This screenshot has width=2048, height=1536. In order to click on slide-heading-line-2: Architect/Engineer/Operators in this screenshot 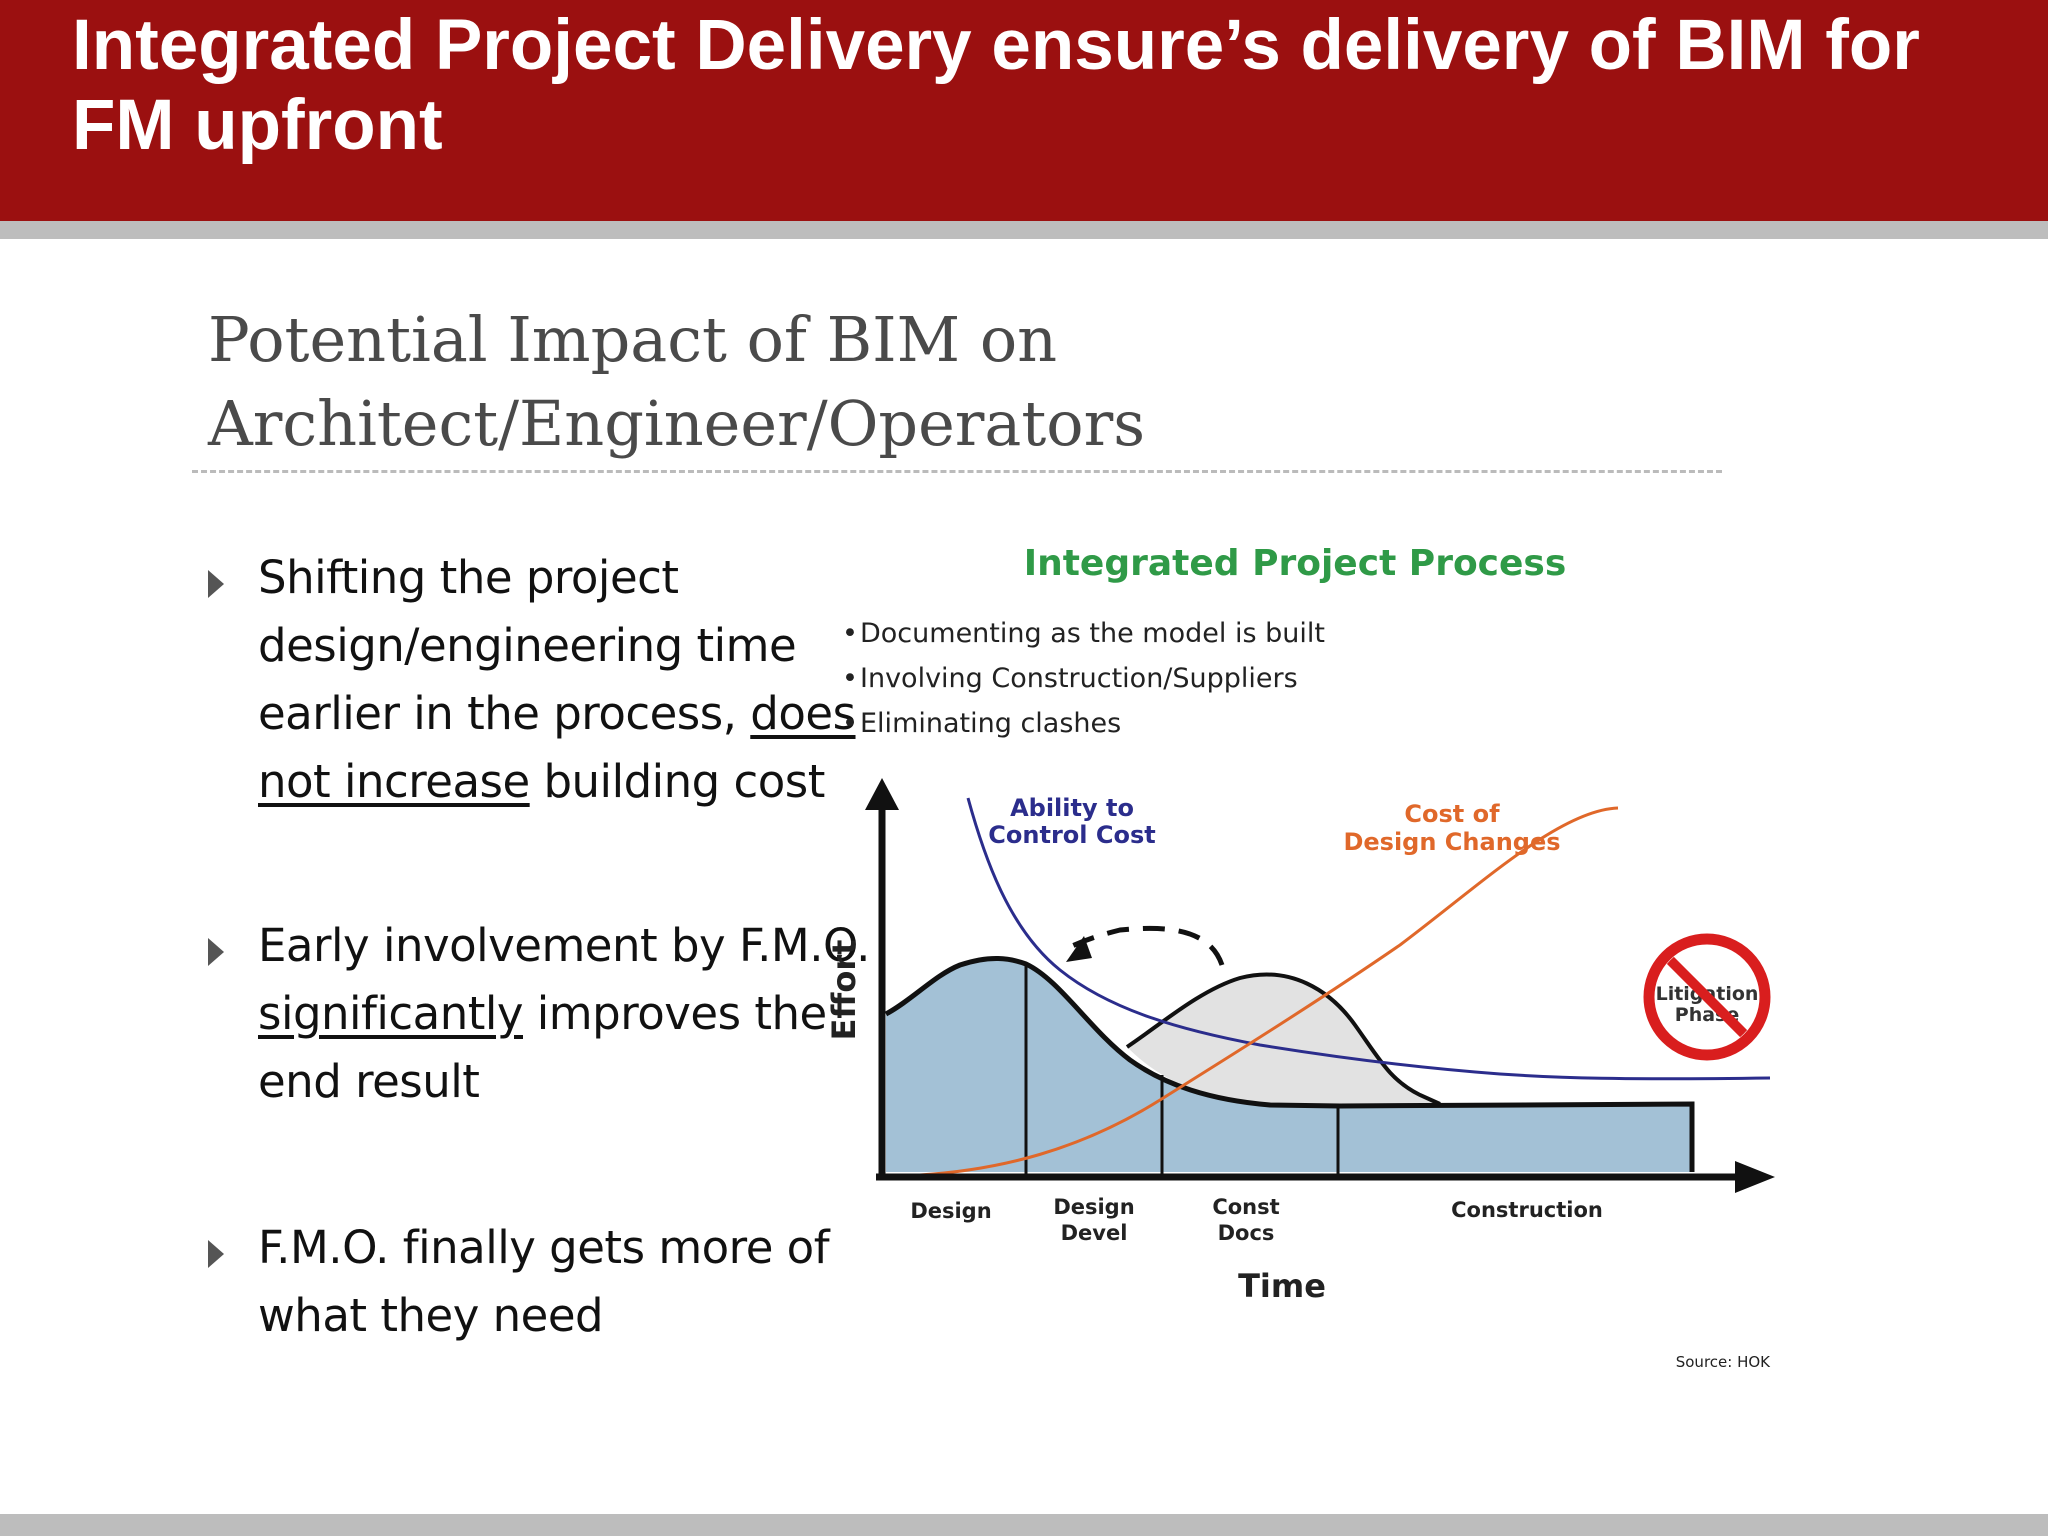, I will do `click(677, 423)`.